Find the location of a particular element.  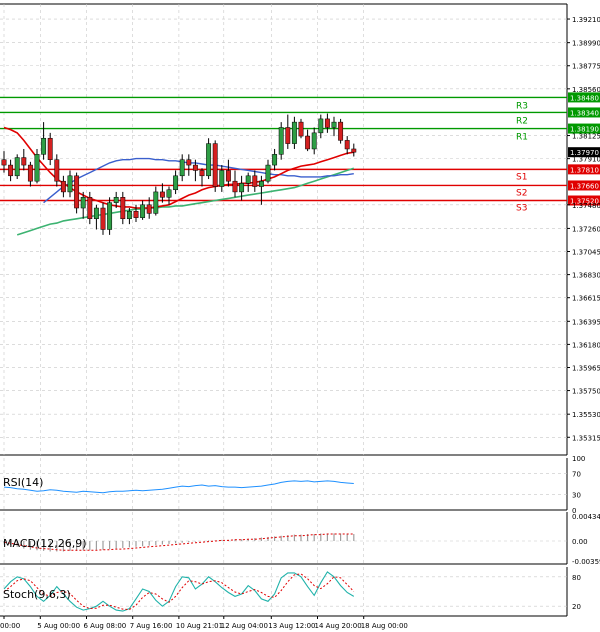

price-tick-label: 1.38775 is located at coordinates (586, 67).